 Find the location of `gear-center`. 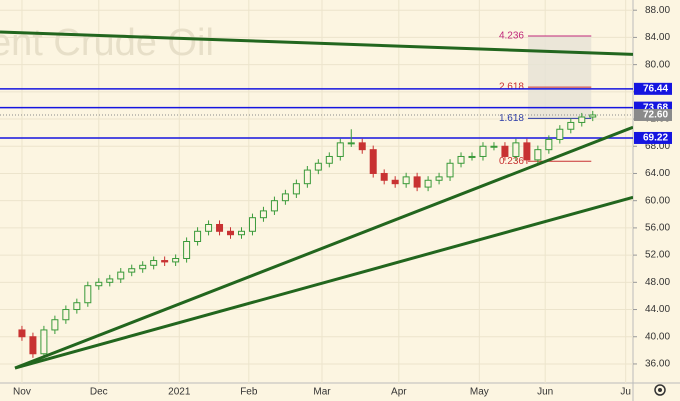

gear-center is located at coordinates (660, 390).